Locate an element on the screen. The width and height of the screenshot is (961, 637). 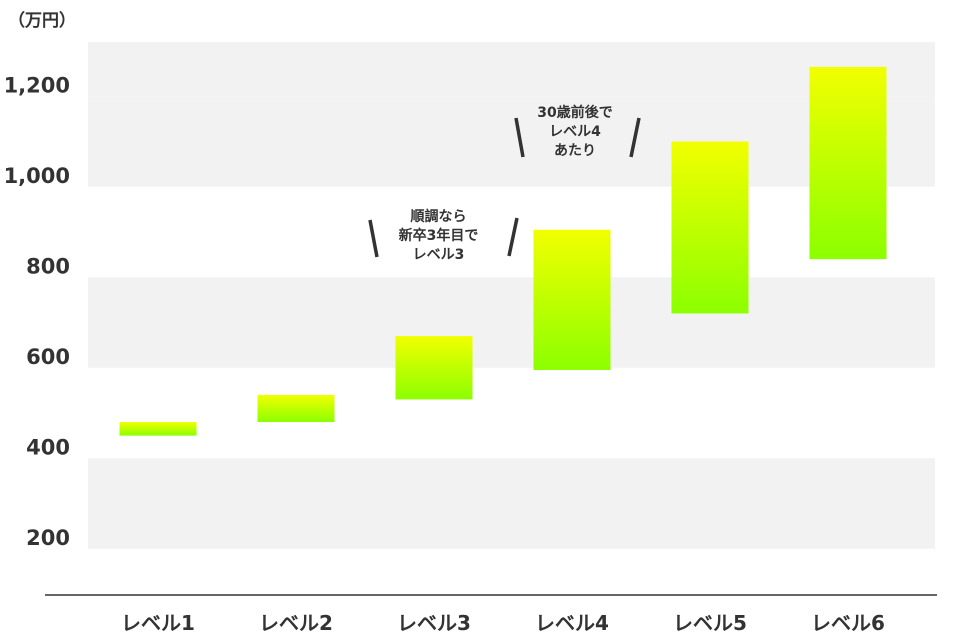
y-axis-ticks: 200 400 600 800 1,000 1,200 is located at coordinates (37, 311).